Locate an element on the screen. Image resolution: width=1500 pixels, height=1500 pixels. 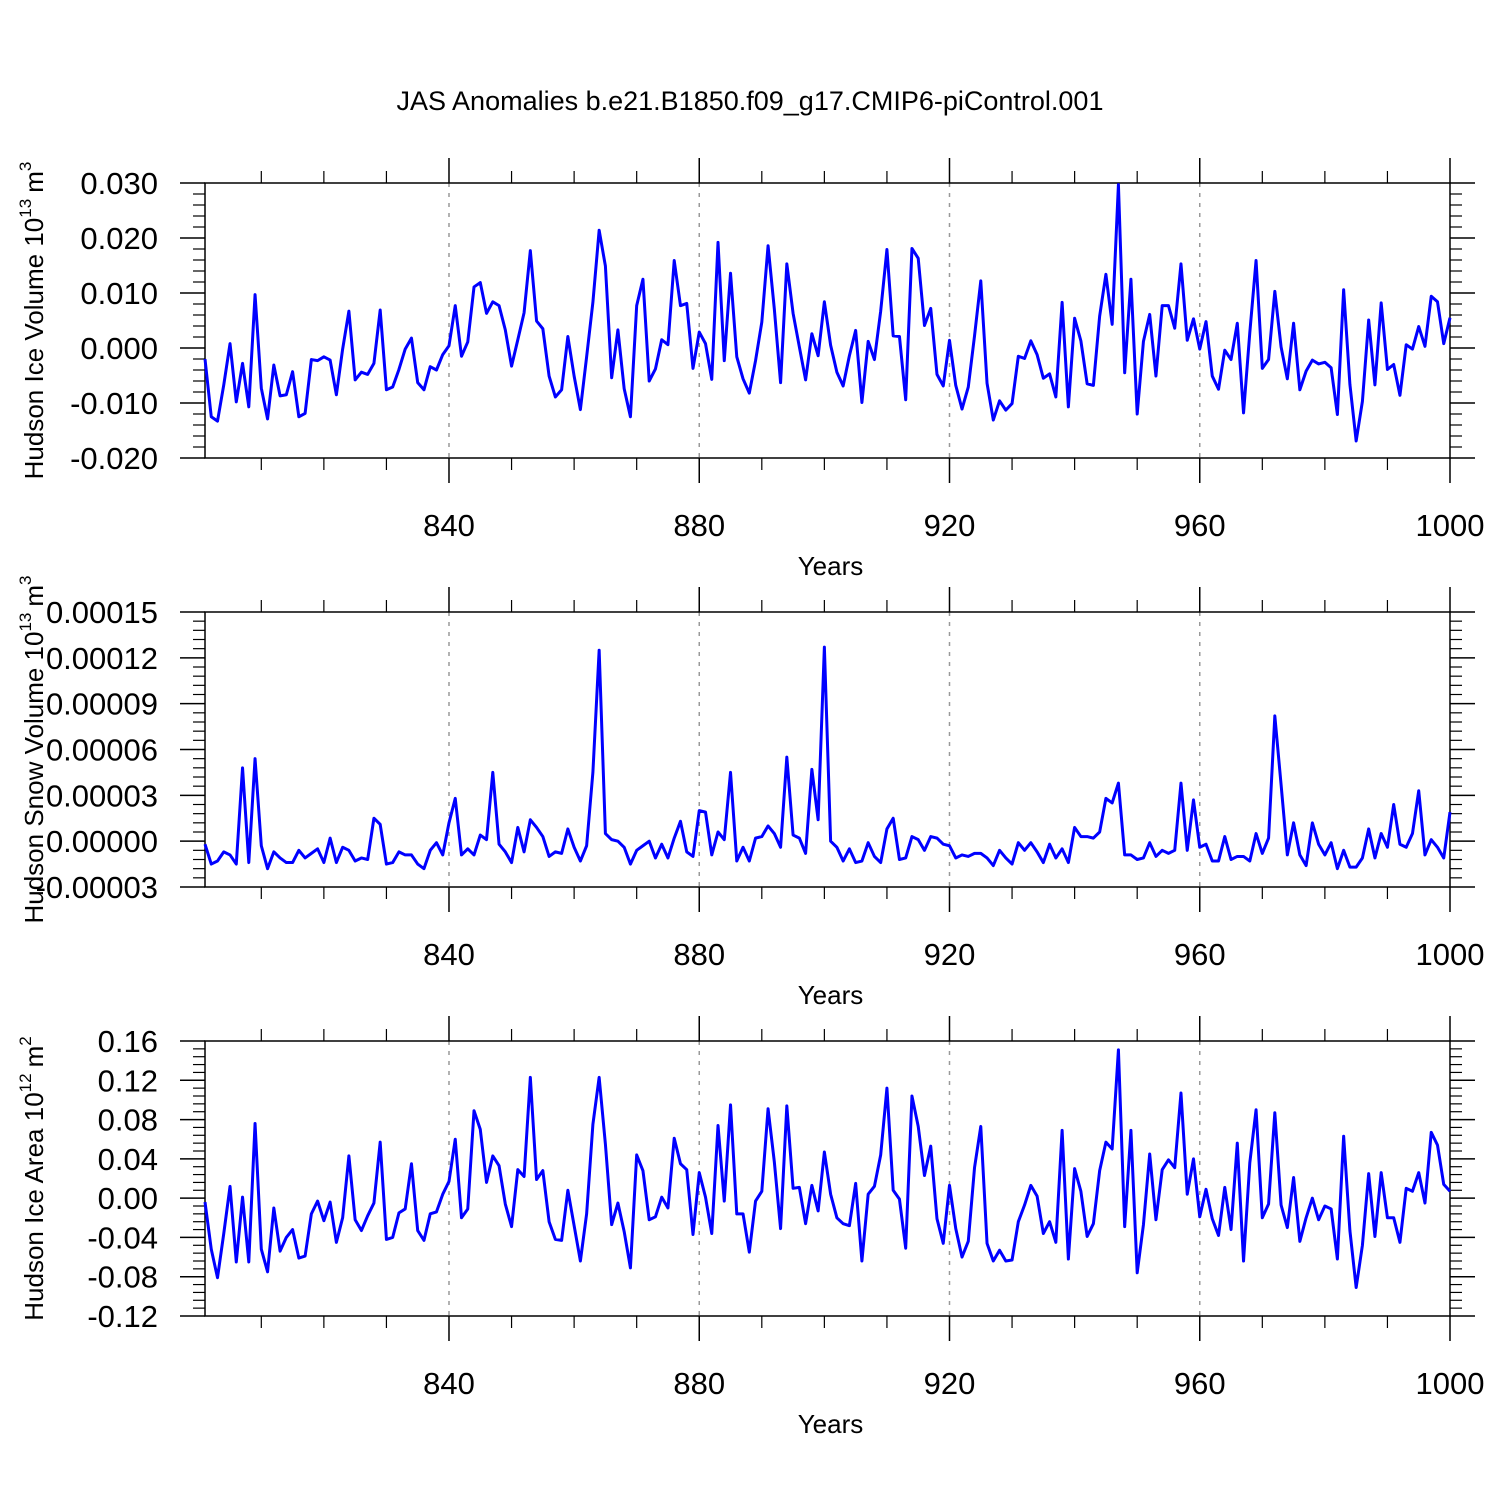
y-axis-label: Hudson Ice Area 1012 m2 is located at coordinates (32, 1178).